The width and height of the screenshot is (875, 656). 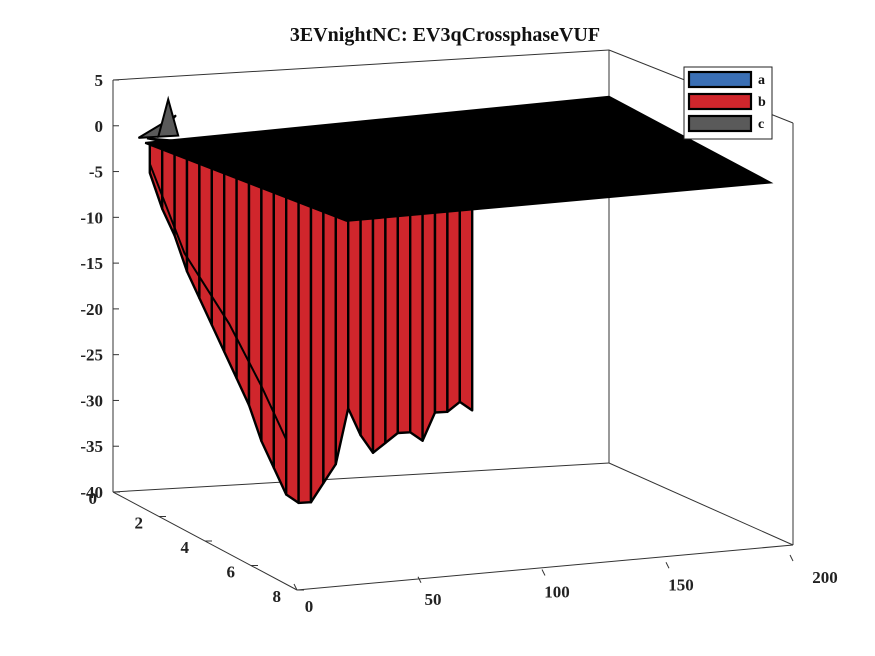 What do you see at coordinates (720, 101) in the screenshot?
I see `legend-swatch-b` at bounding box center [720, 101].